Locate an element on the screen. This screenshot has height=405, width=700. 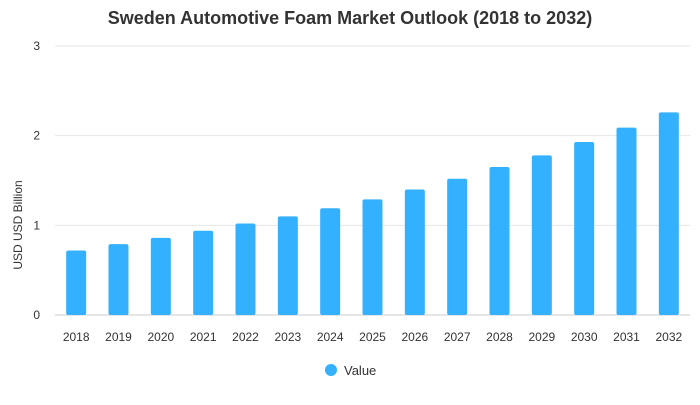
legend-marker-icon is located at coordinates (331, 370).